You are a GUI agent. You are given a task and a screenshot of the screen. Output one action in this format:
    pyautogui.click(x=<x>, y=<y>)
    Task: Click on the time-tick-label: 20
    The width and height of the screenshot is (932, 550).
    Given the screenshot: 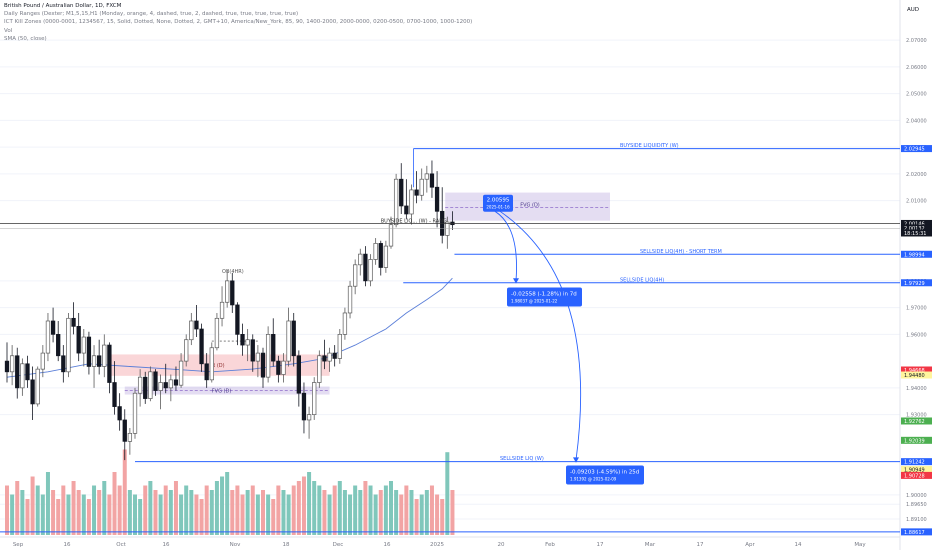 What is the action you would take?
    pyautogui.click(x=501, y=545)
    